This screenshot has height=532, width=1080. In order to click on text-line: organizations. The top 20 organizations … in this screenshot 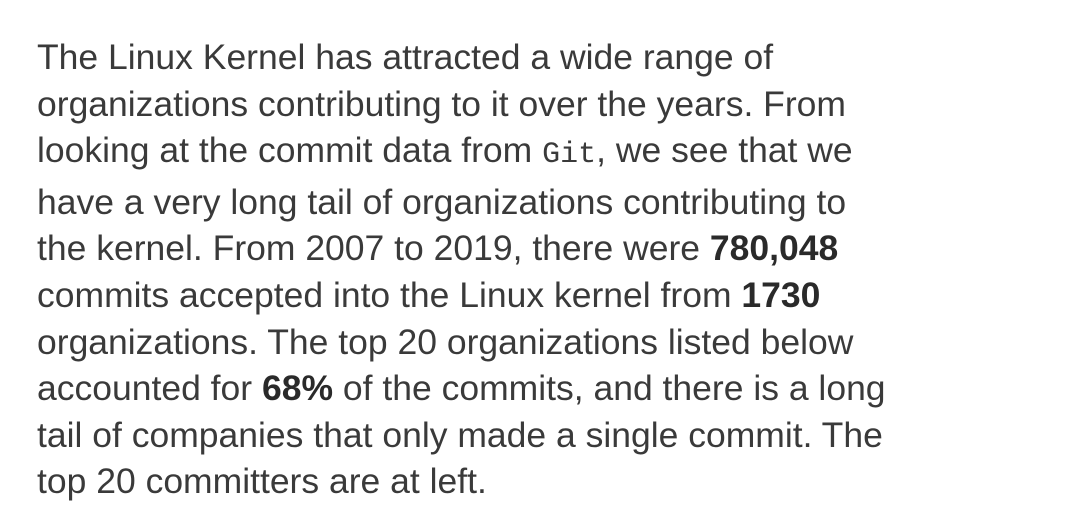, I will do `click(461, 342)`.